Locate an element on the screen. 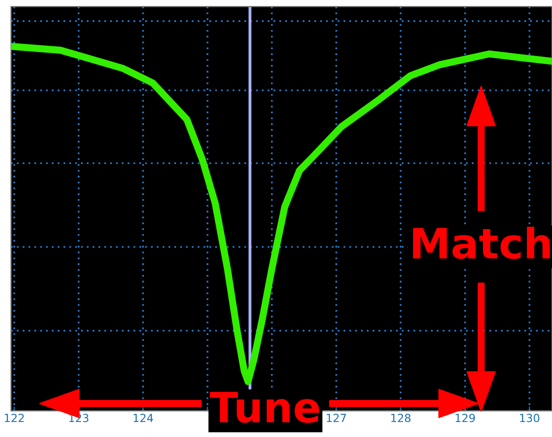 This screenshot has height=437, width=552. x-tick-label: 122 is located at coordinates (14, 418).